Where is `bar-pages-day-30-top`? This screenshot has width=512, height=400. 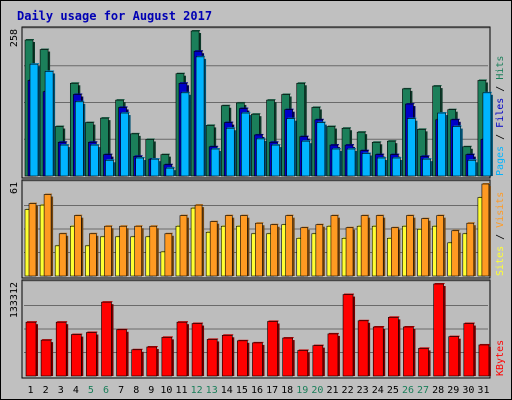 bar-pages-day-30-top is located at coordinates (472, 160).